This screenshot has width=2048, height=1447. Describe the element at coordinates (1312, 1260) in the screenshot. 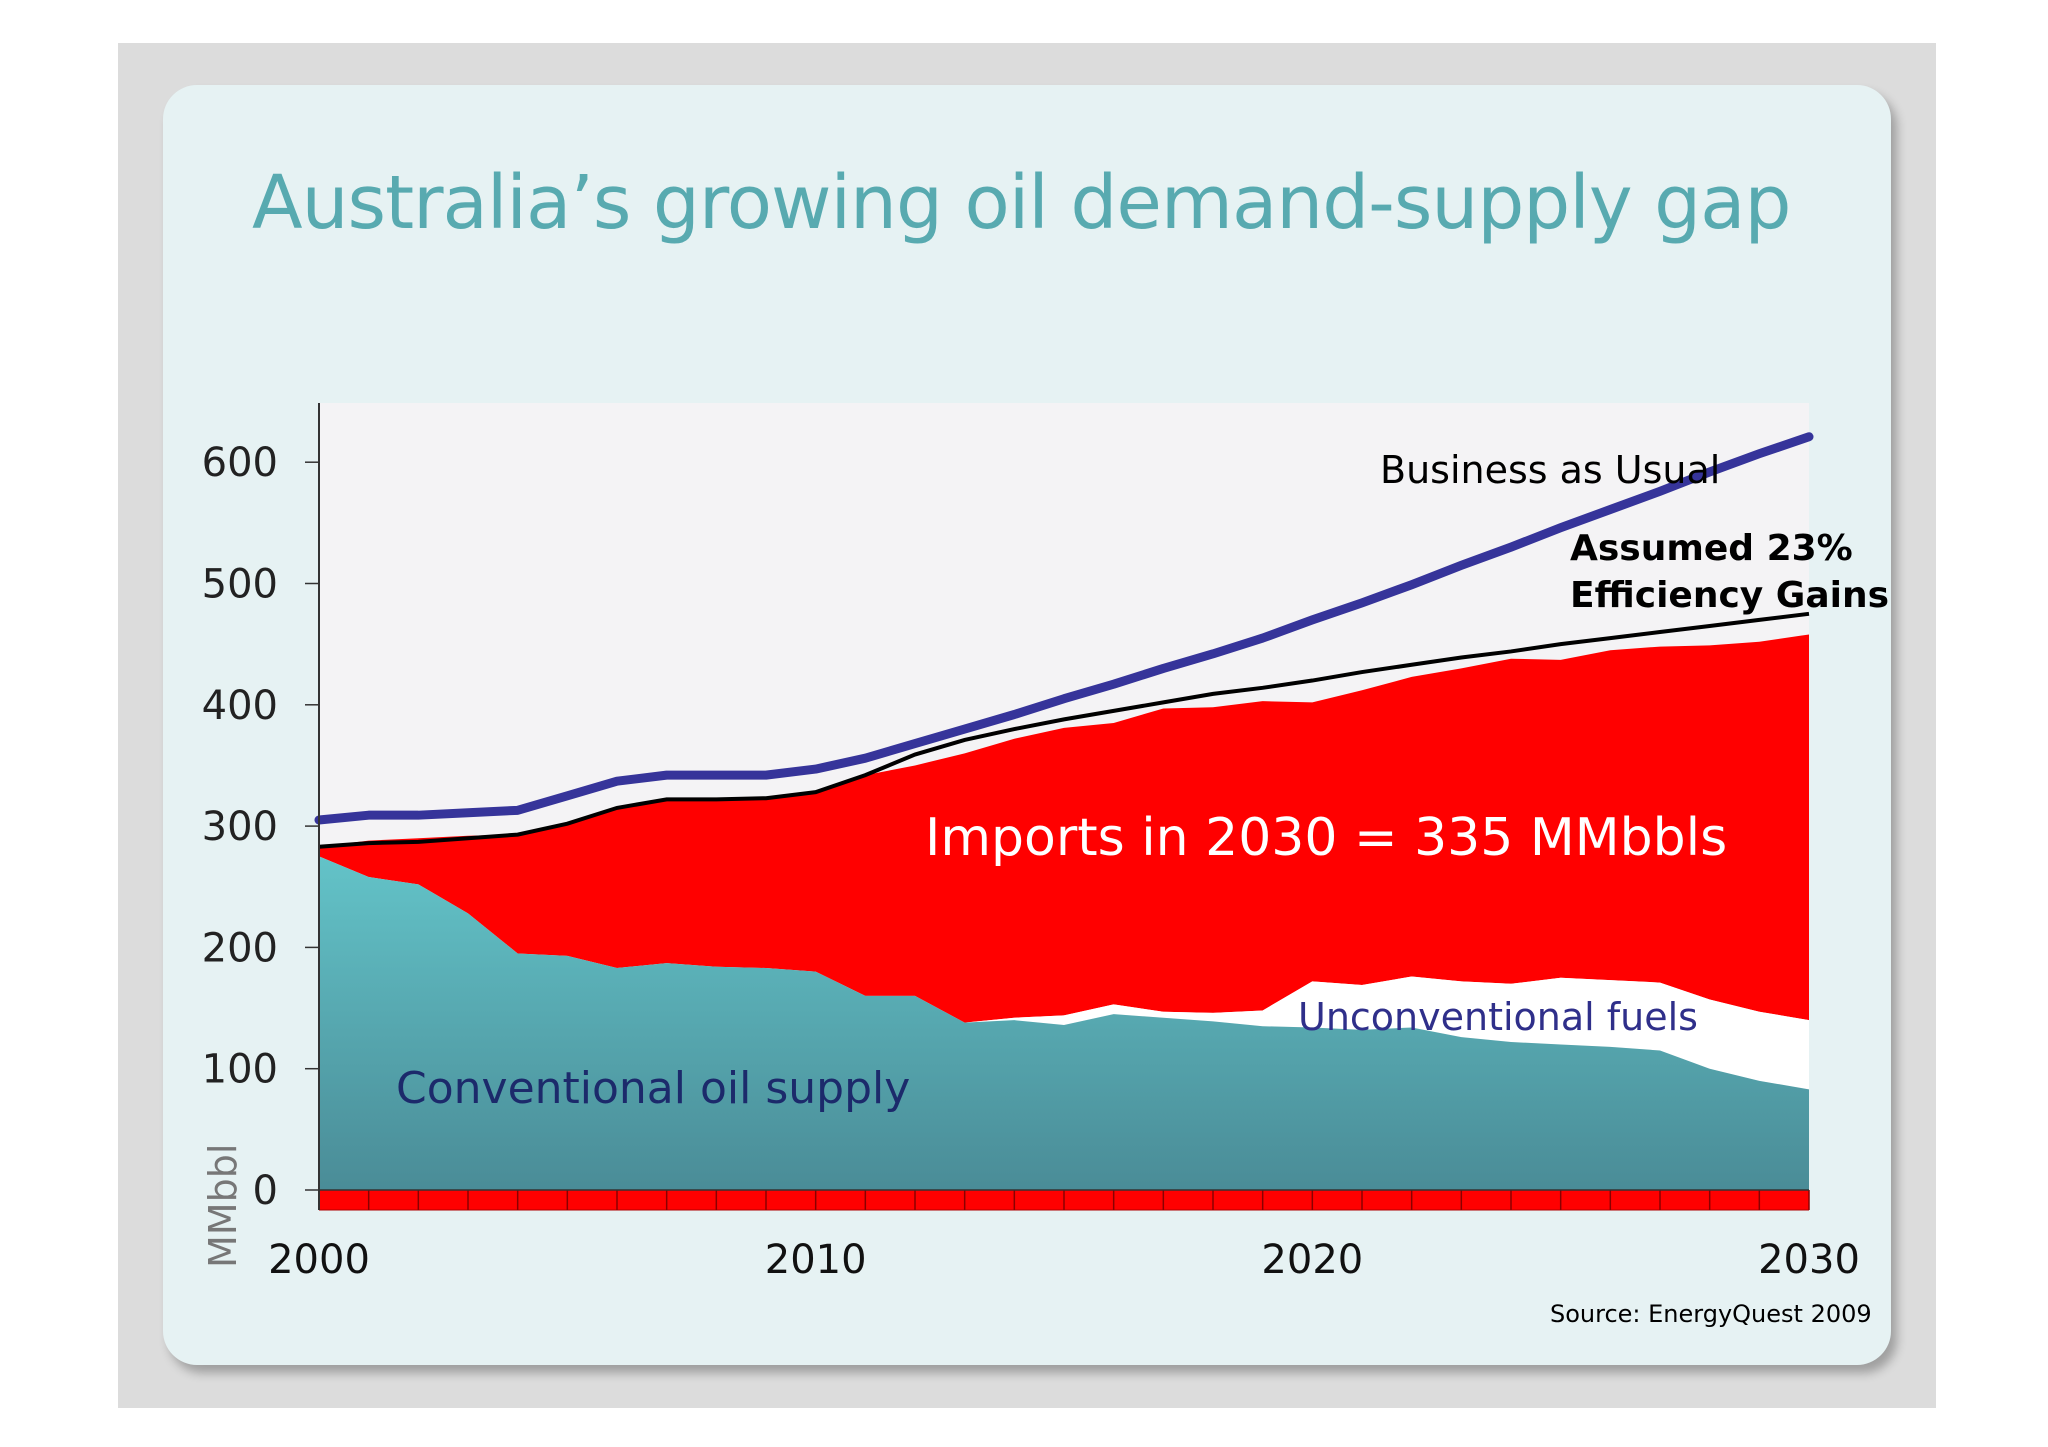

I see `x-tick-label-2020: 2020` at that location.